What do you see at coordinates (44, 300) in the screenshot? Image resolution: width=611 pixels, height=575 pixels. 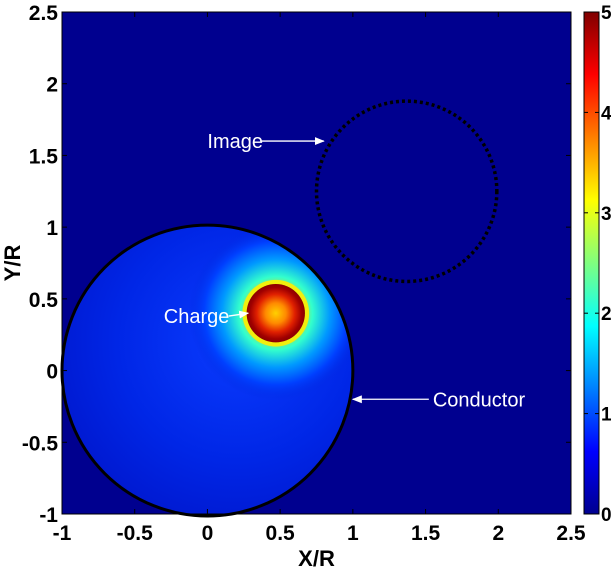 I see `y-tick-label: 0.5` at bounding box center [44, 300].